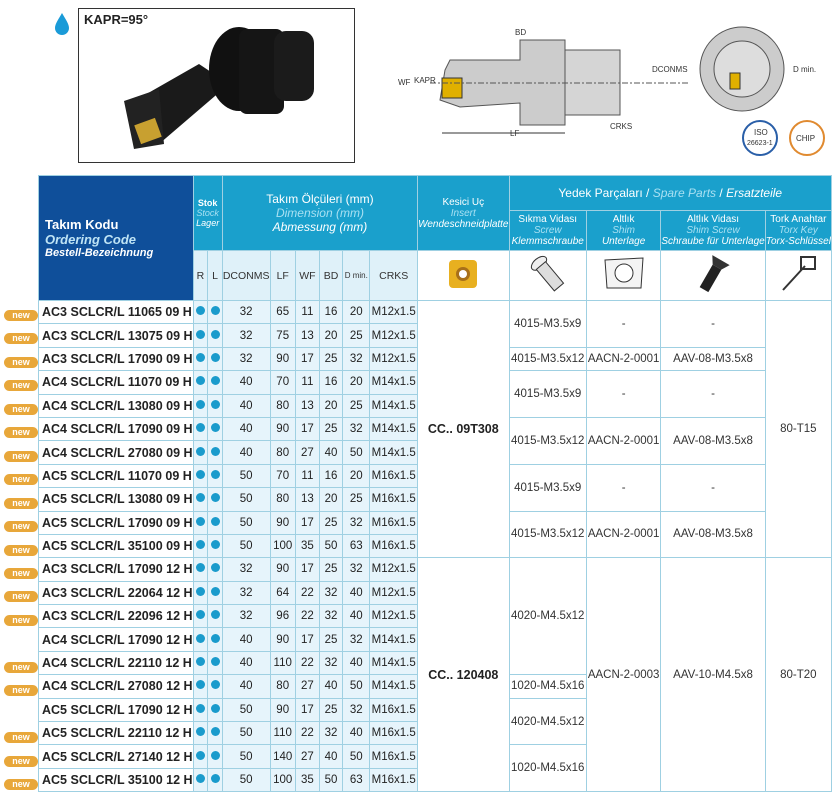 The height and width of the screenshot is (802, 832). Describe the element at coordinates (116, 499) in the screenshot. I see `ordering-code: AC5 SCLCR/L 13080 09 H` at that location.